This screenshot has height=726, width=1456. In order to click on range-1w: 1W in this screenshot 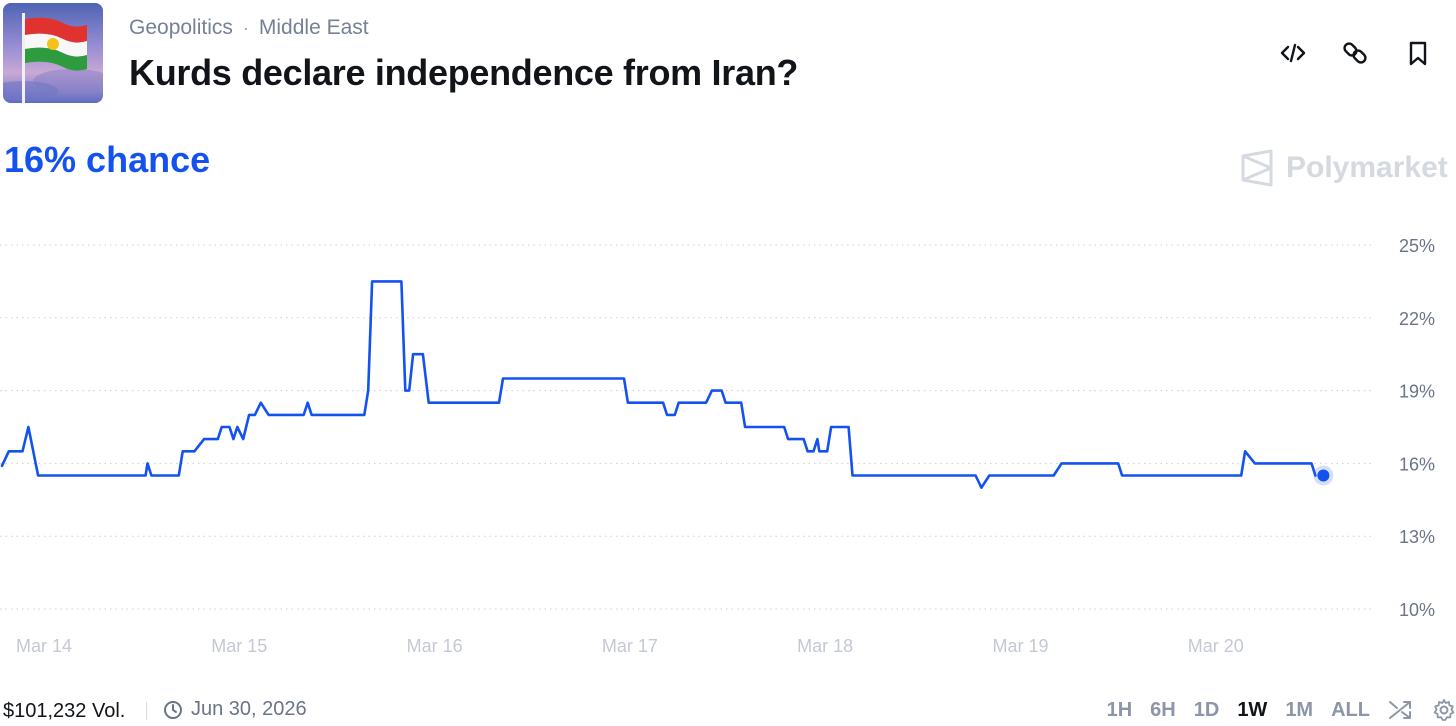, I will do `click(1252, 709)`.